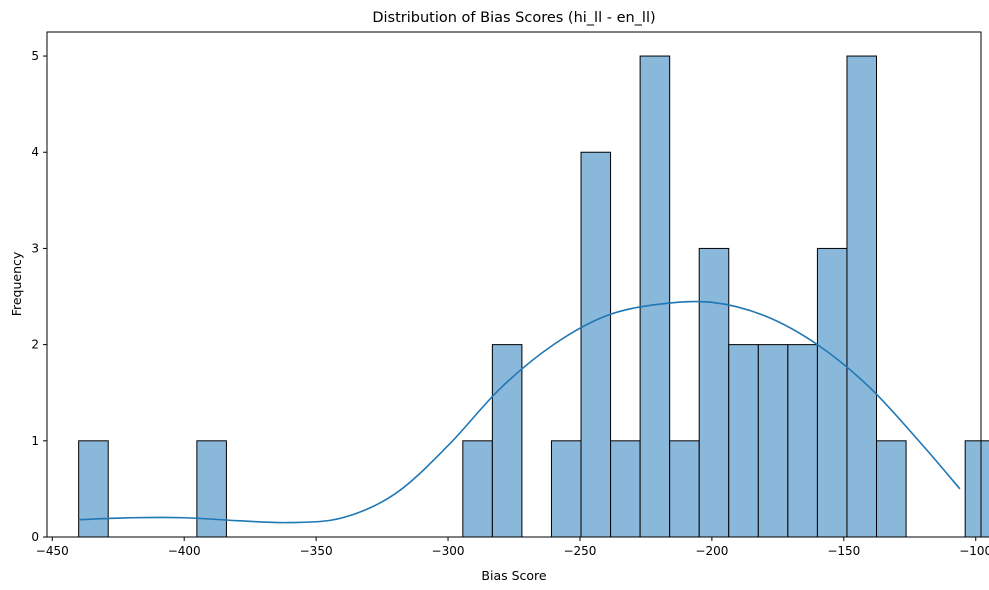 This screenshot has width=989, height=590. What do you see at coordinates (514, 575) in the screenshot?
I see `x-axis-label: Bias Score` at bounding box center [514, 575].